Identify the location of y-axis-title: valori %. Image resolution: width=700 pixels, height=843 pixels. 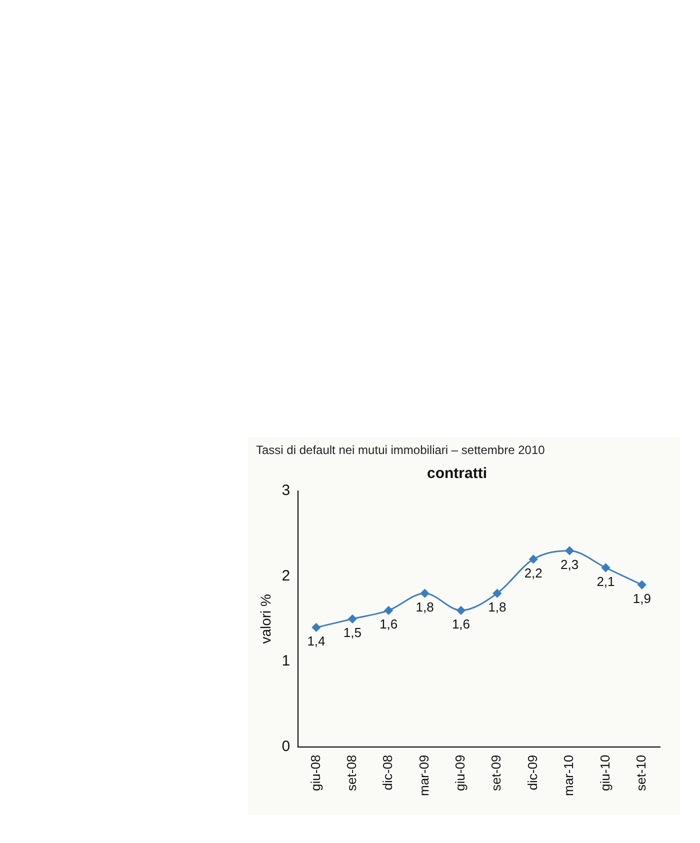
(265, 619).